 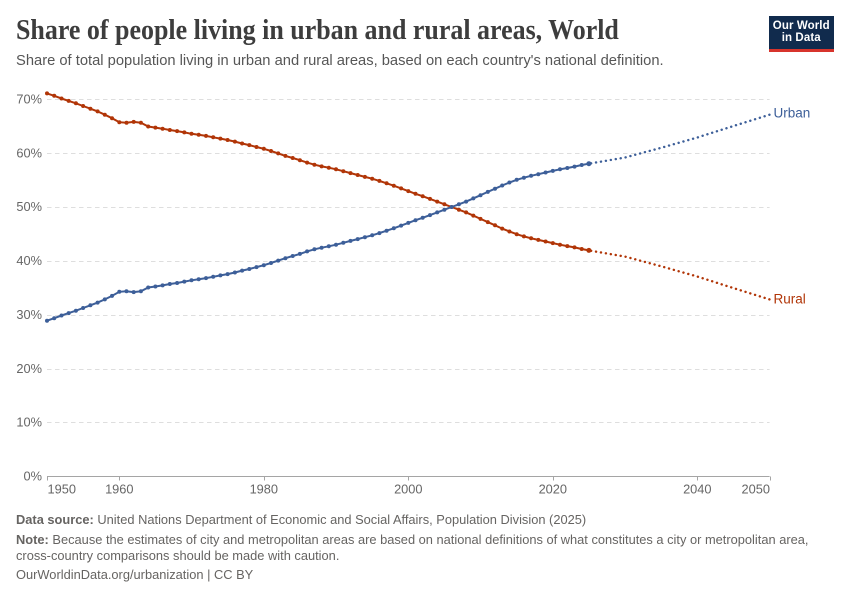 I want to click on svg-text: 1980, so click(x=264, y=489).